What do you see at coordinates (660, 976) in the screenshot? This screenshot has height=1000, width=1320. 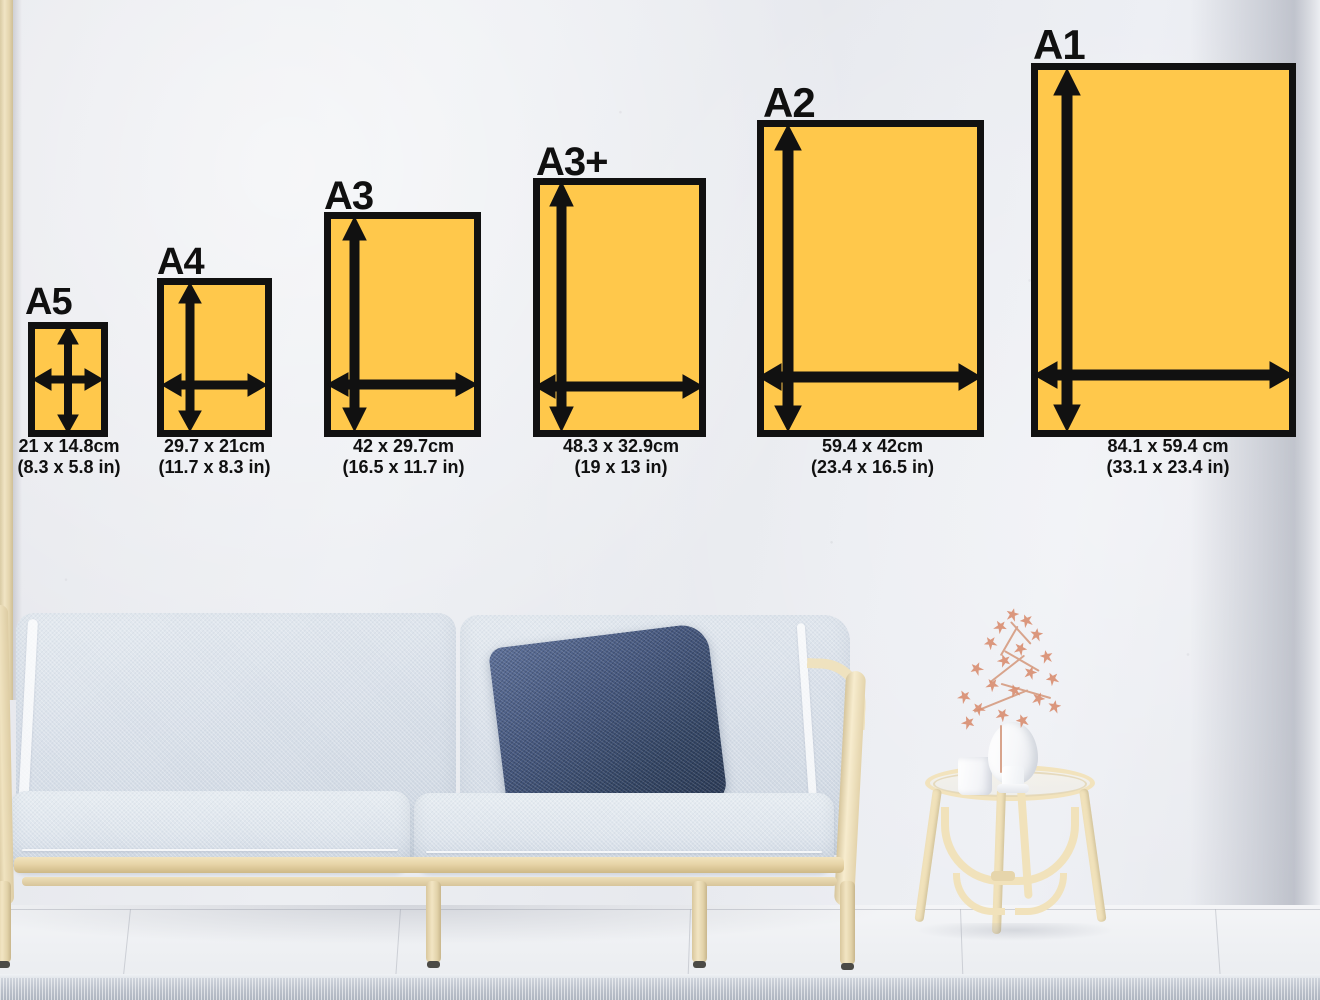 I see `rug-edge` at bounding box center [660, 976].